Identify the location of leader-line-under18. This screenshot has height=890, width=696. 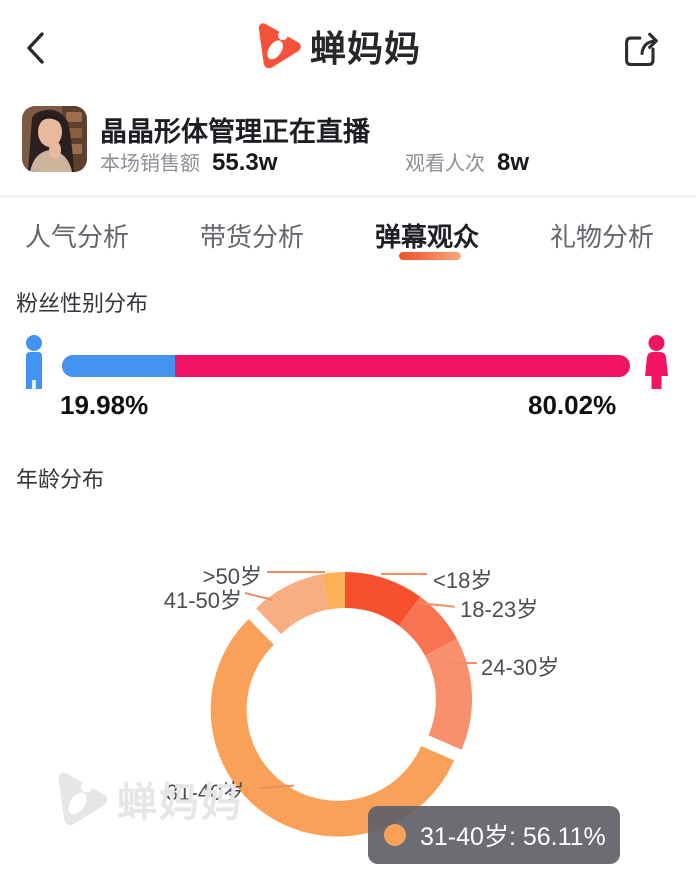
(404, 574).